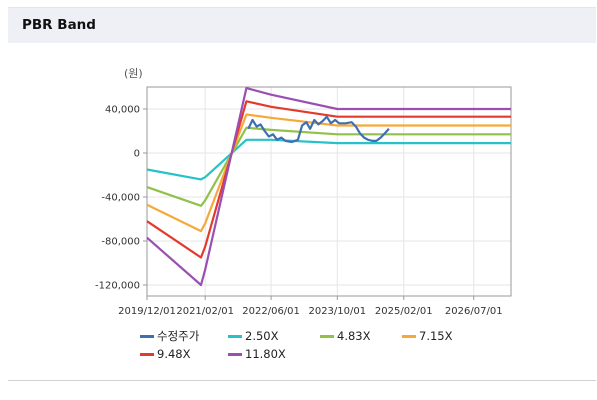  I want to click on series-line-수정주가, so click(318, 129).